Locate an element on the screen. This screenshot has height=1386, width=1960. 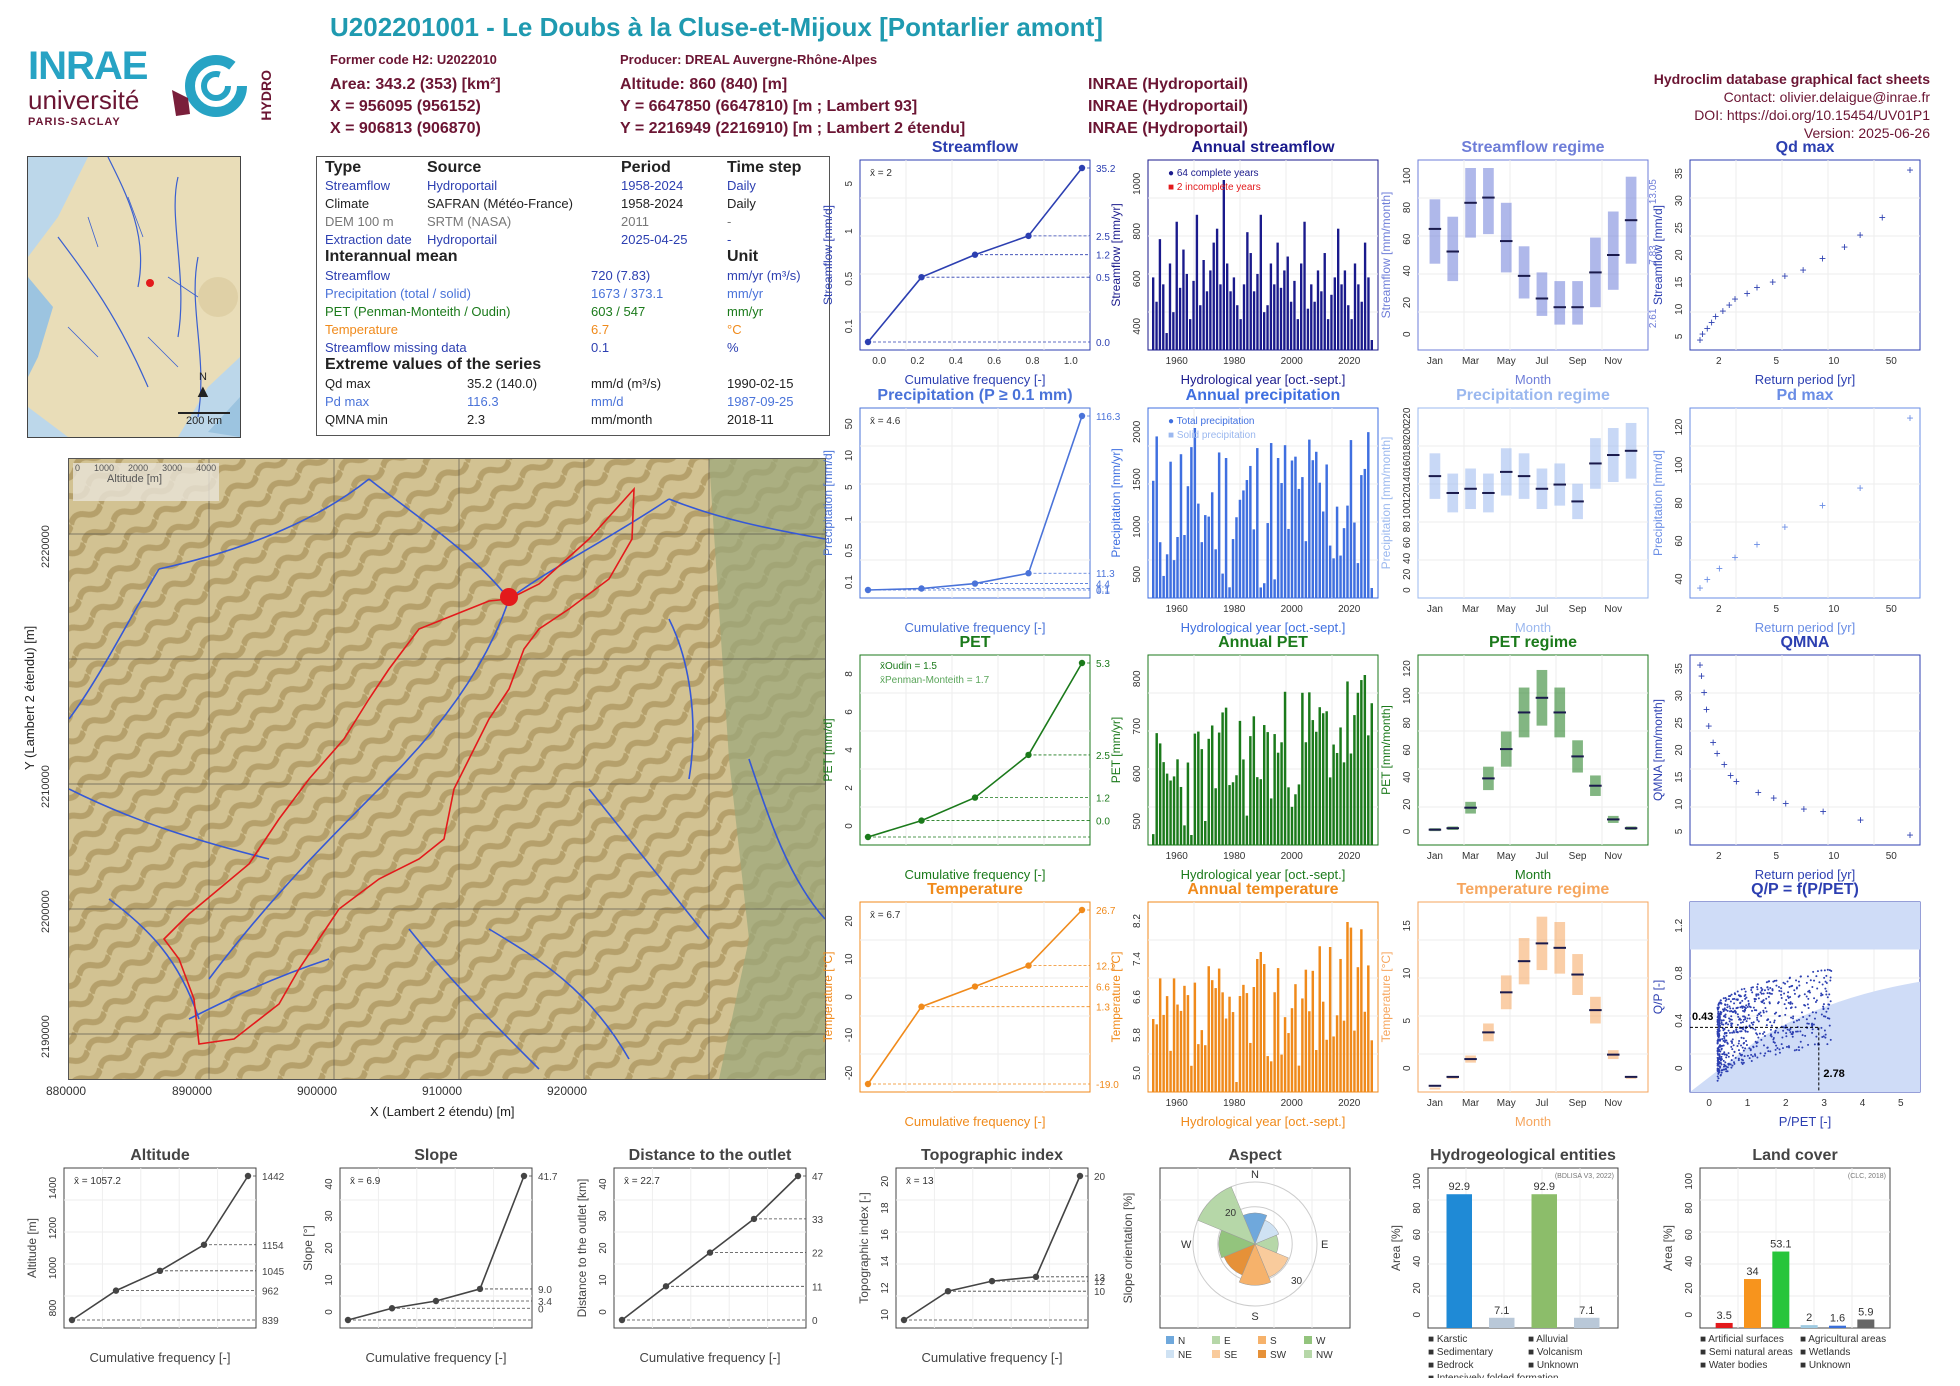
extreme-header: Extreme values of the series is located at coordinates (573, 364).